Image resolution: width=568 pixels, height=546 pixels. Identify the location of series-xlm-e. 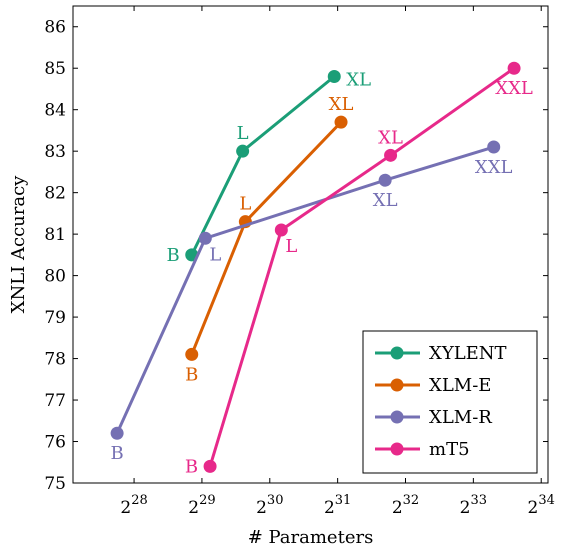
(266, 238).